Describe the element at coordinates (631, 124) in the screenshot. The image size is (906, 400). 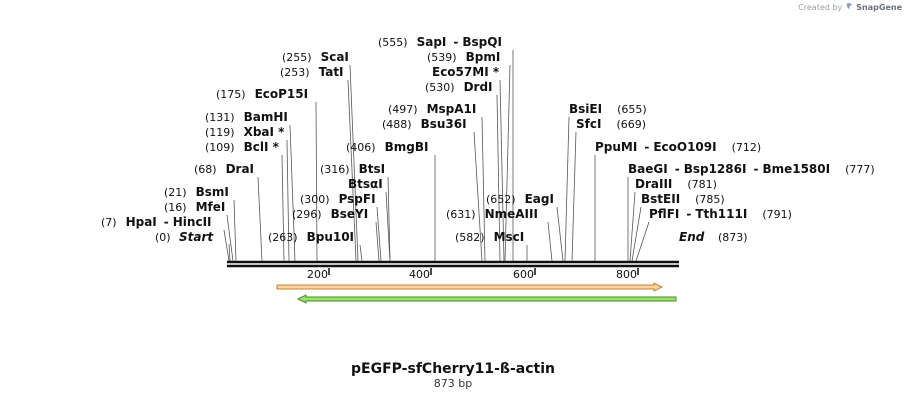
I see `site-position: (669)` at that location.